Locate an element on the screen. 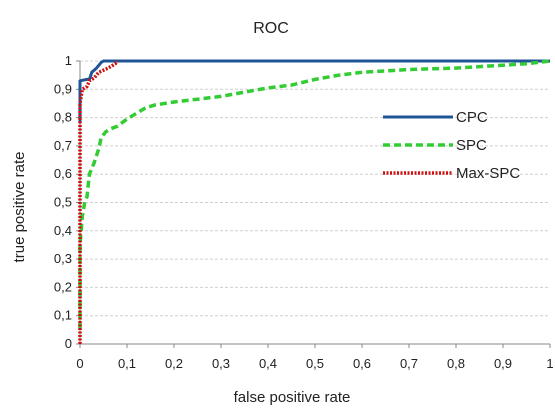  x-tick-label: 0,2 is located at coordinates (174, 363).